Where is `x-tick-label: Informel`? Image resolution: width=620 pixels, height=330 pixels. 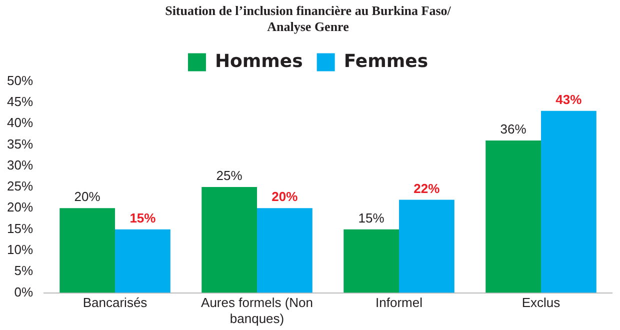
x-tick-label: Informel is located at coordinates (399, 302).